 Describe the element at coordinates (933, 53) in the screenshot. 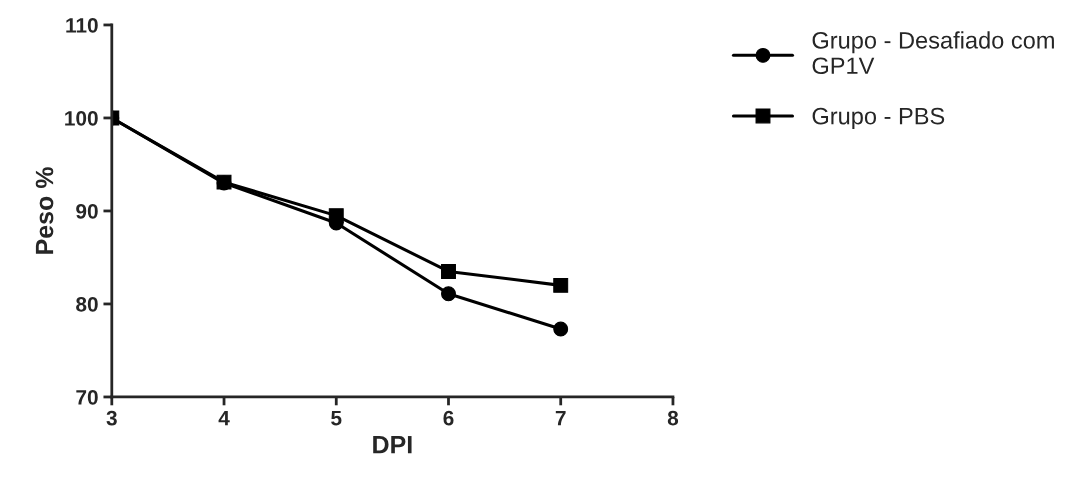

I see `legend-label: Grupo - Desafiado com GP1V` at that location.